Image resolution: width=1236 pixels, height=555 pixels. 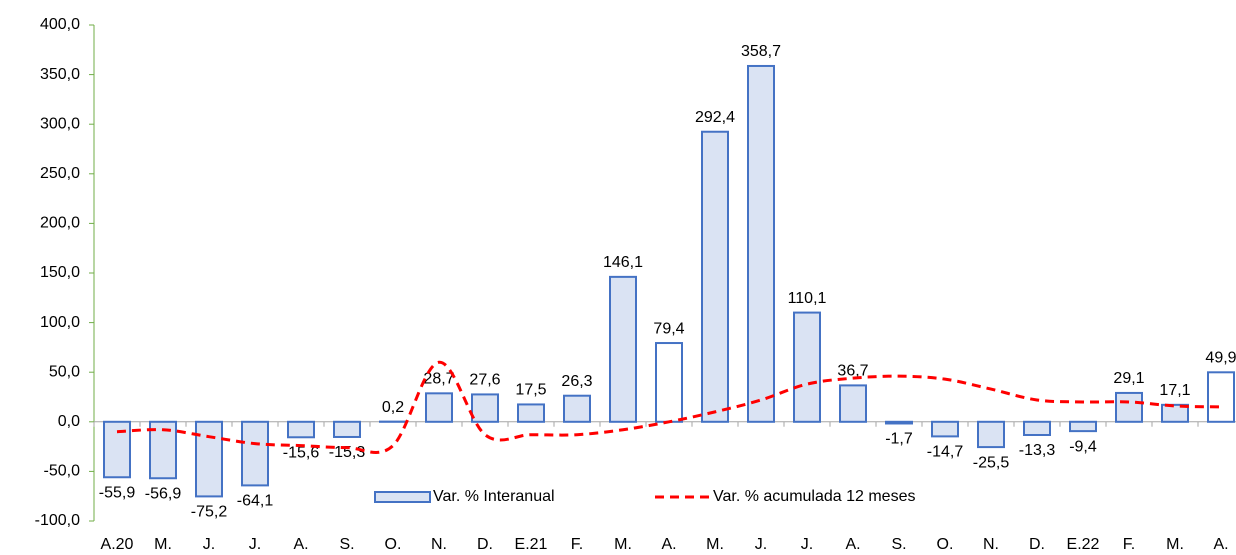 I want to click on y-tick-label: 350,0, so click(x=60, y=74).